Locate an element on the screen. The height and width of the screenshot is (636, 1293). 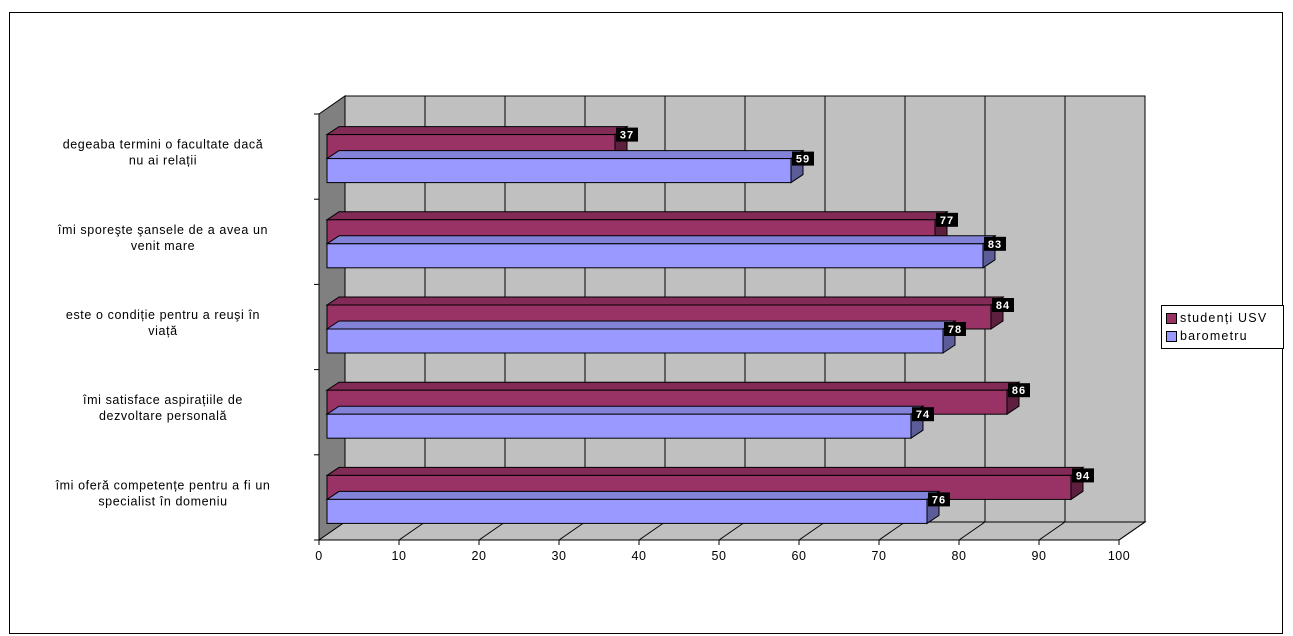
legend-label-series-2: barometru is located at coordinates (1214, 336).